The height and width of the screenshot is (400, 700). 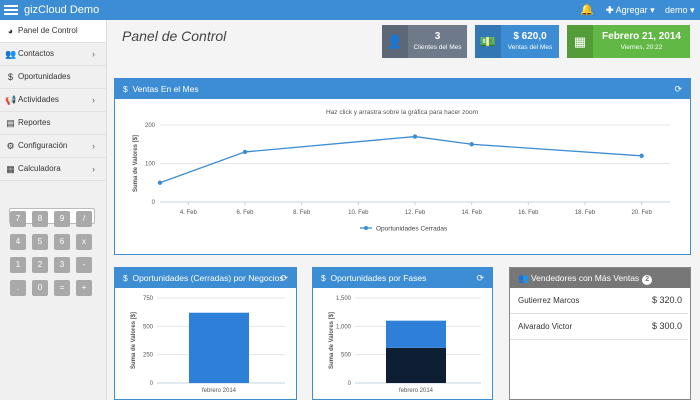 What do you see at coordinates (523, 278) in the screenshot?
I see `users-icon: 👥` at bounding box center [523, 278].